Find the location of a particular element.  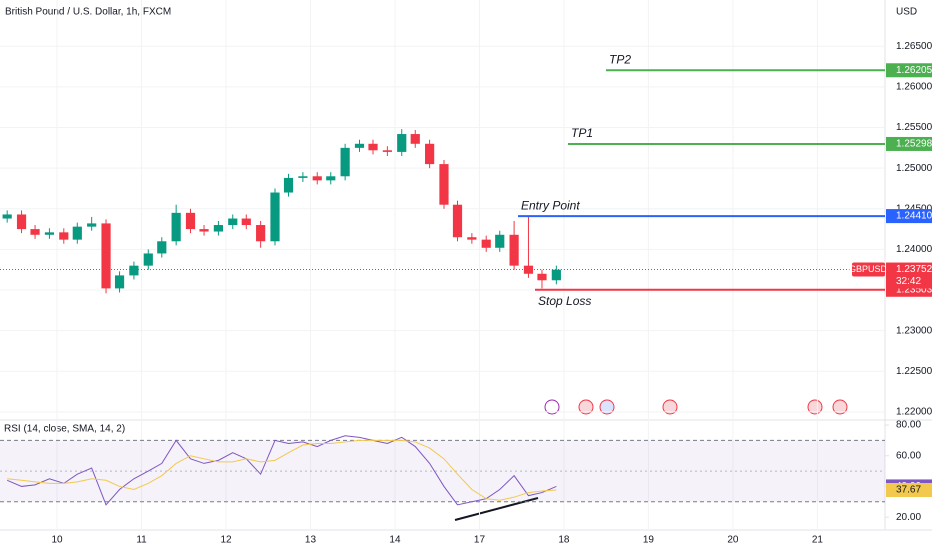

y-tick-label: 1.25500 is located at coordinates (914, 127).